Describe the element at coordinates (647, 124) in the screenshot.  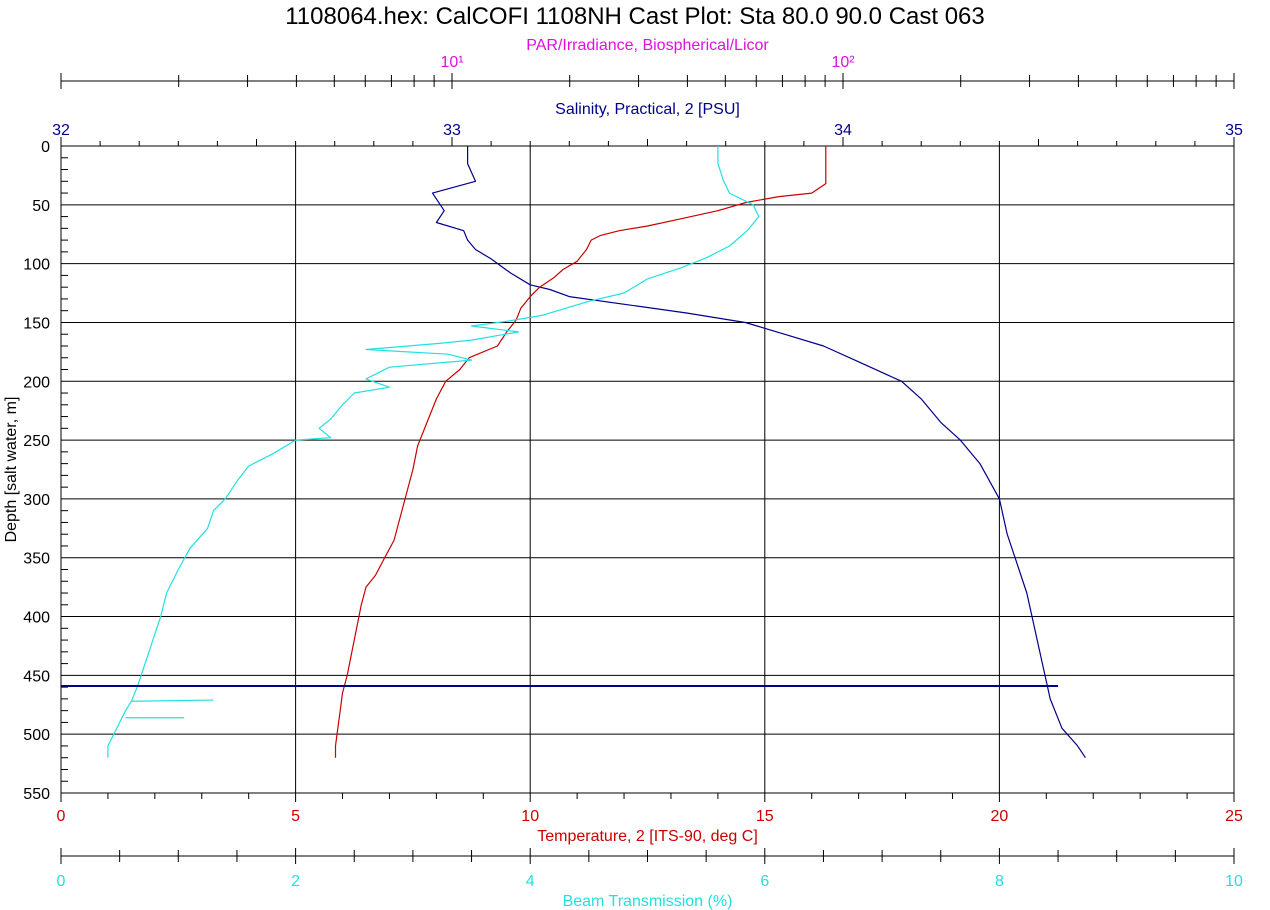
I see `salinity-axis: 32 33 34 35 Salinity, Practical, 2 [PSU]` at that location.